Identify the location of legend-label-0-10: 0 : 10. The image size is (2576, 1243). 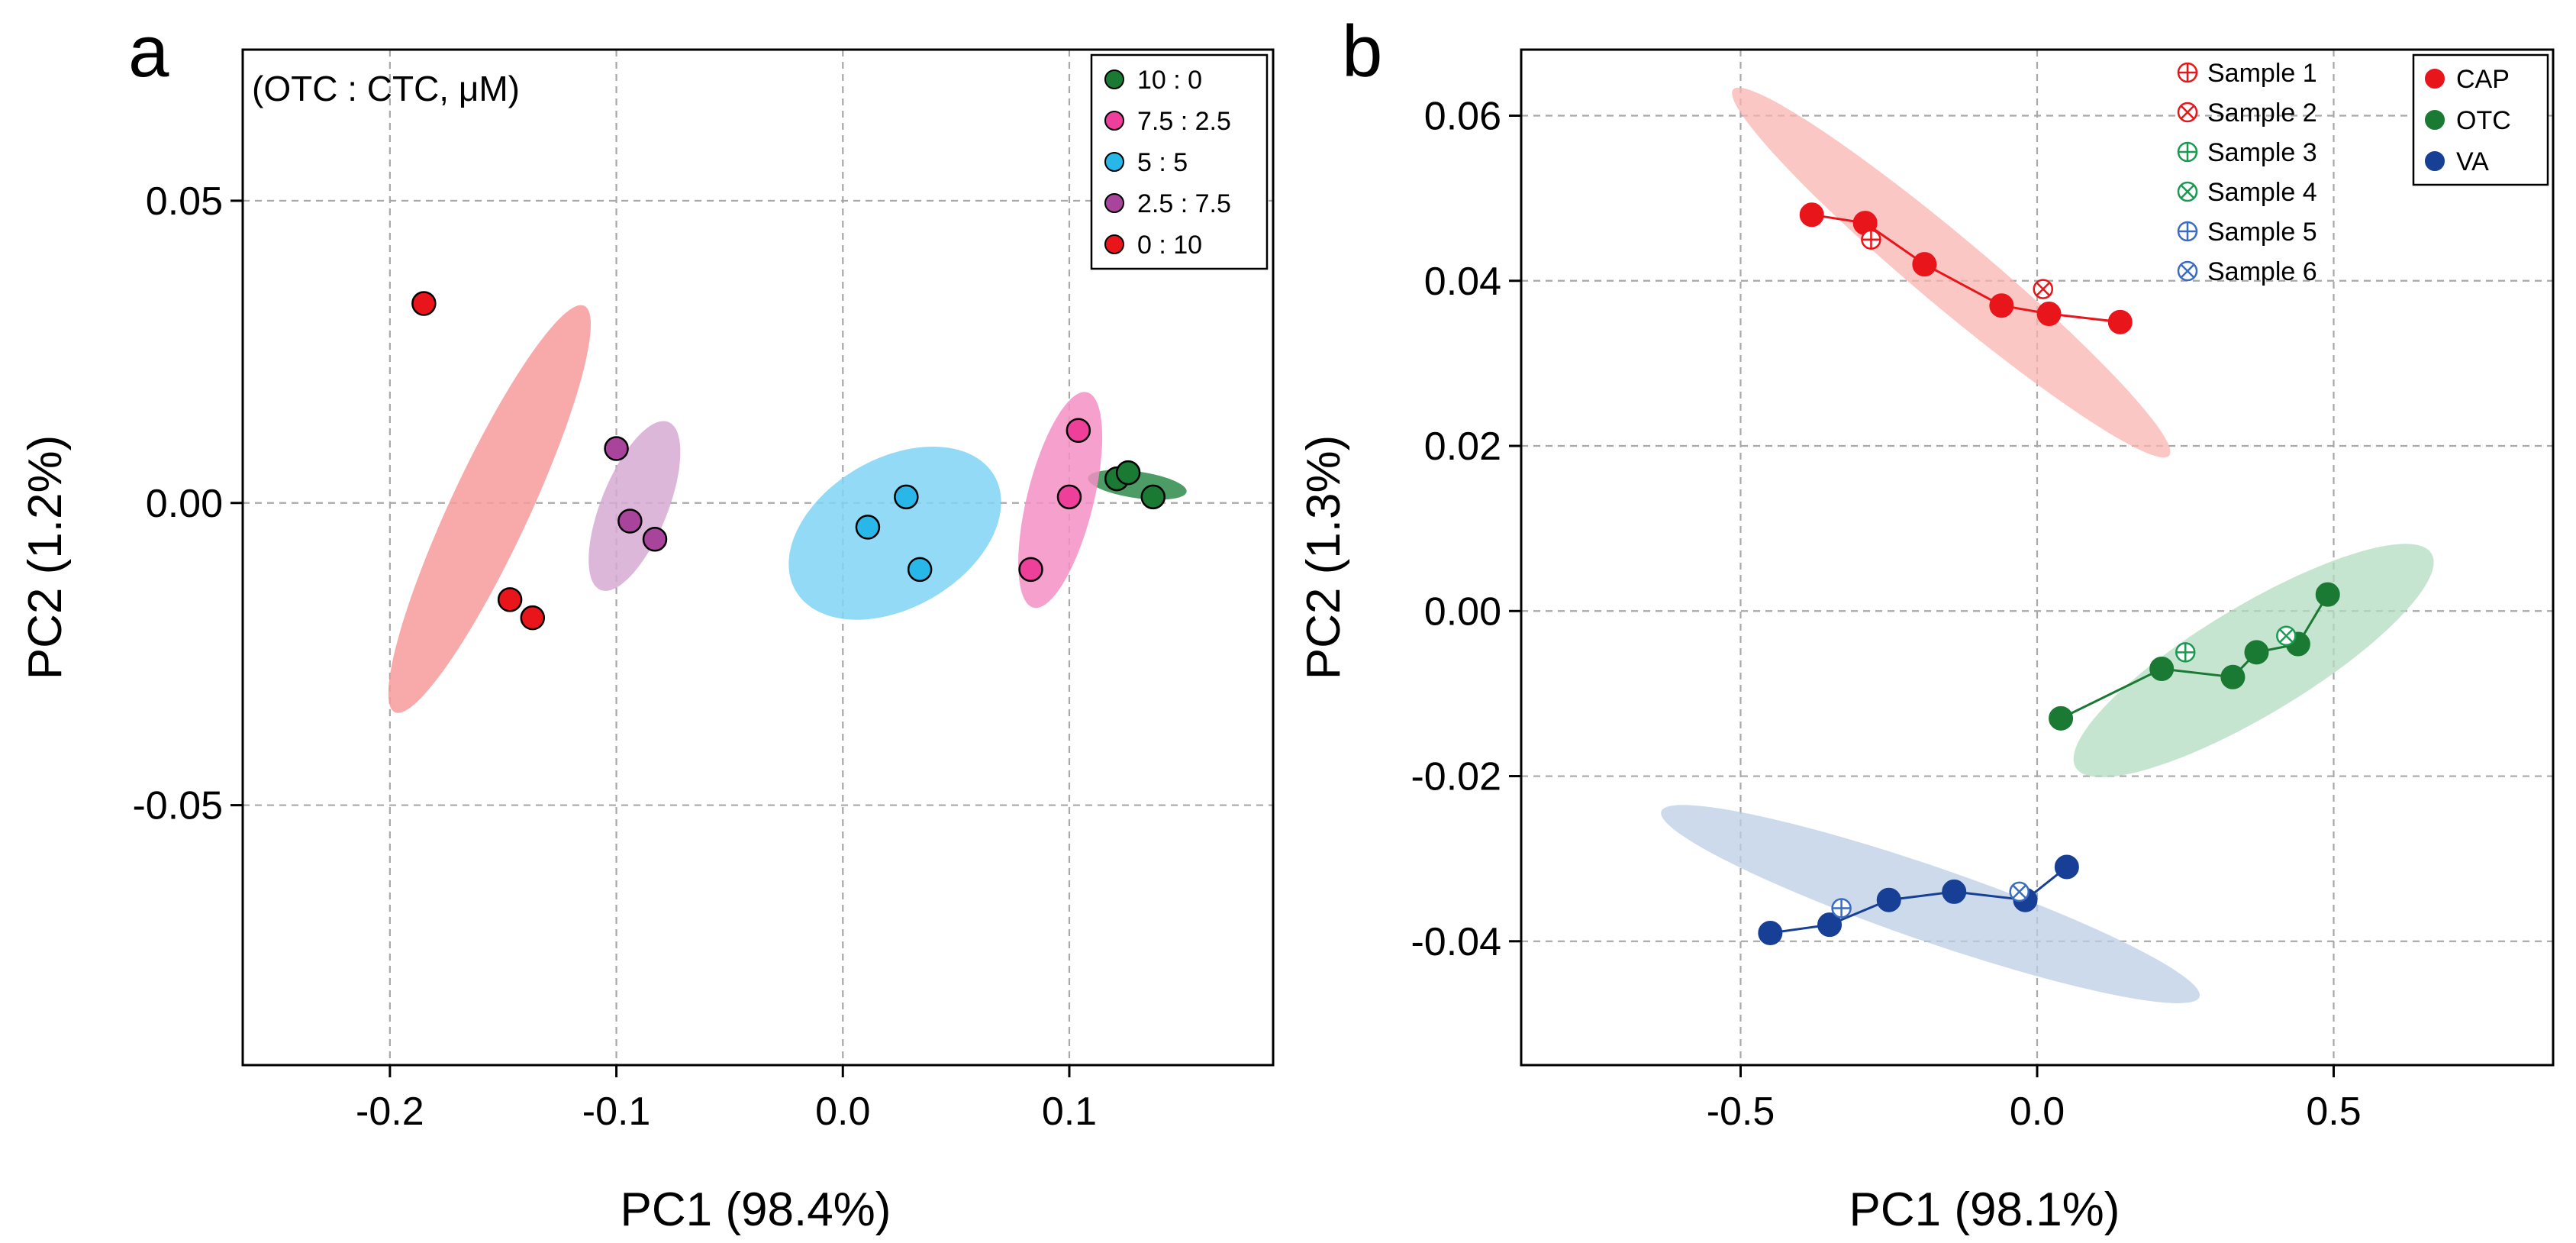
(1170, 245).